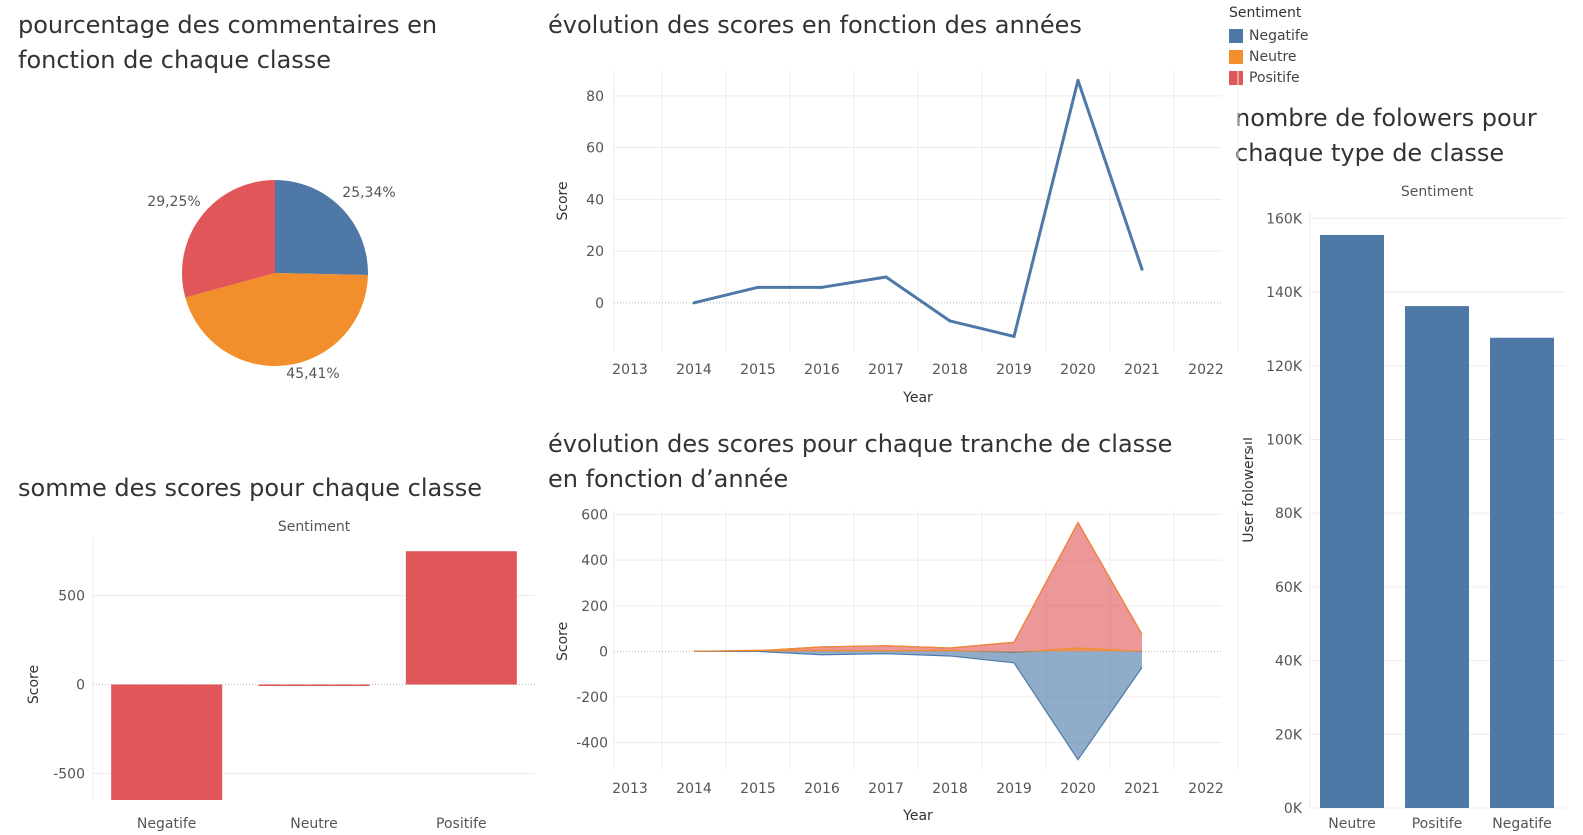 The width and height of the screenshot is (1583, 835). Describe the element at coordinates (312, 374) in the screenshot. I see `pie-slice-label: 45,41%` at that location.